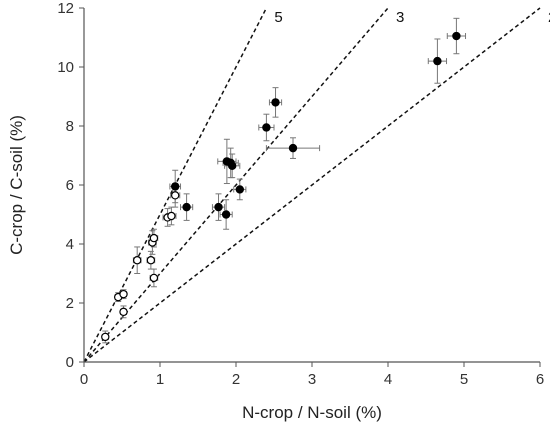  Describe the element at coordinates (65, 67) in the screenshot. I see `y-tick-label-5: 10` at that location.